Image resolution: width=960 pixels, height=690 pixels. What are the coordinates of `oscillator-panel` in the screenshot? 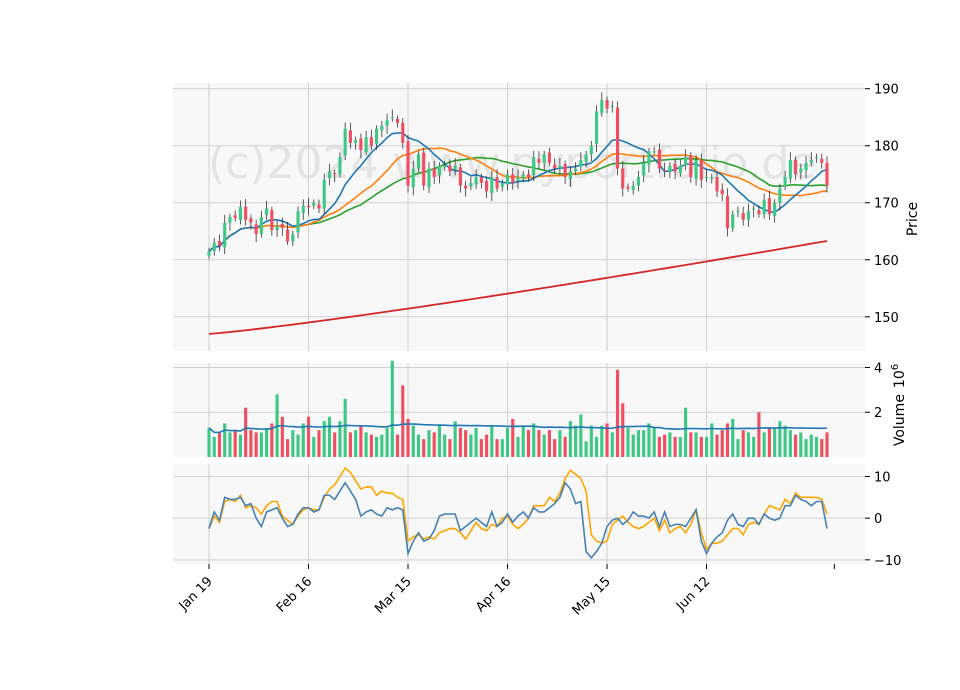 It's located at (519, 514).